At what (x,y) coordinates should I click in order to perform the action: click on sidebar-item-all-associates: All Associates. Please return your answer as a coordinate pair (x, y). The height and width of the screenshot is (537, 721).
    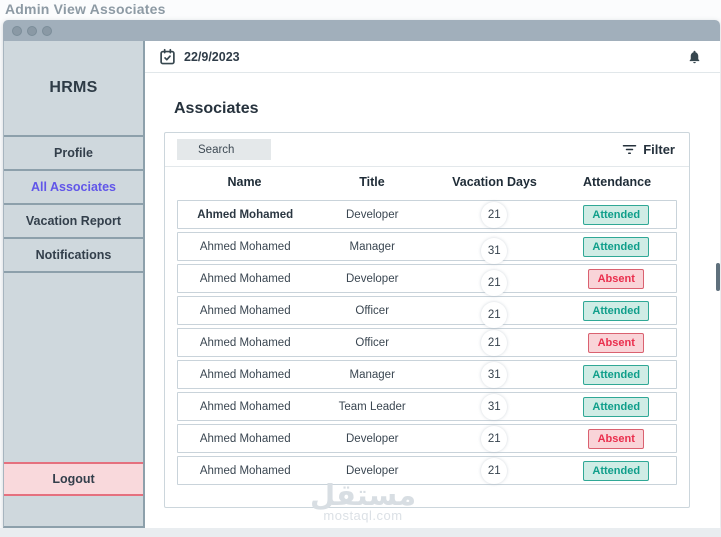
    Looking at the image, I should click on (73, 188).